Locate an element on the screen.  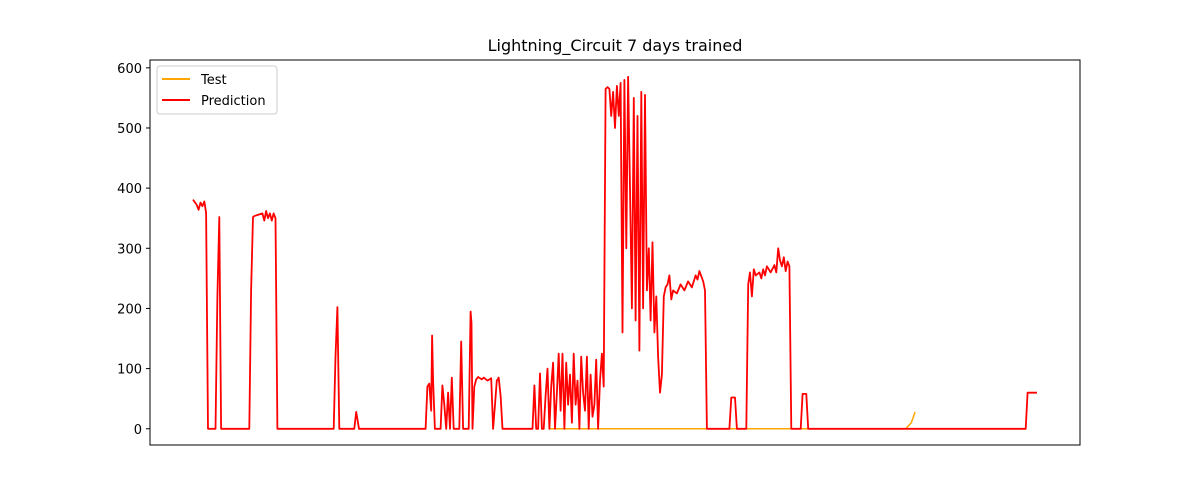
y-tick-label: 600 is located at coordinates (129, 69).